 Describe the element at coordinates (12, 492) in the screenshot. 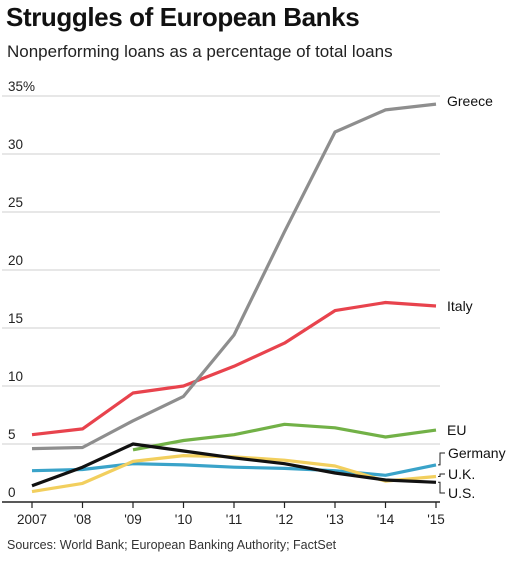

I see `y-tick-label: 0` at that location.